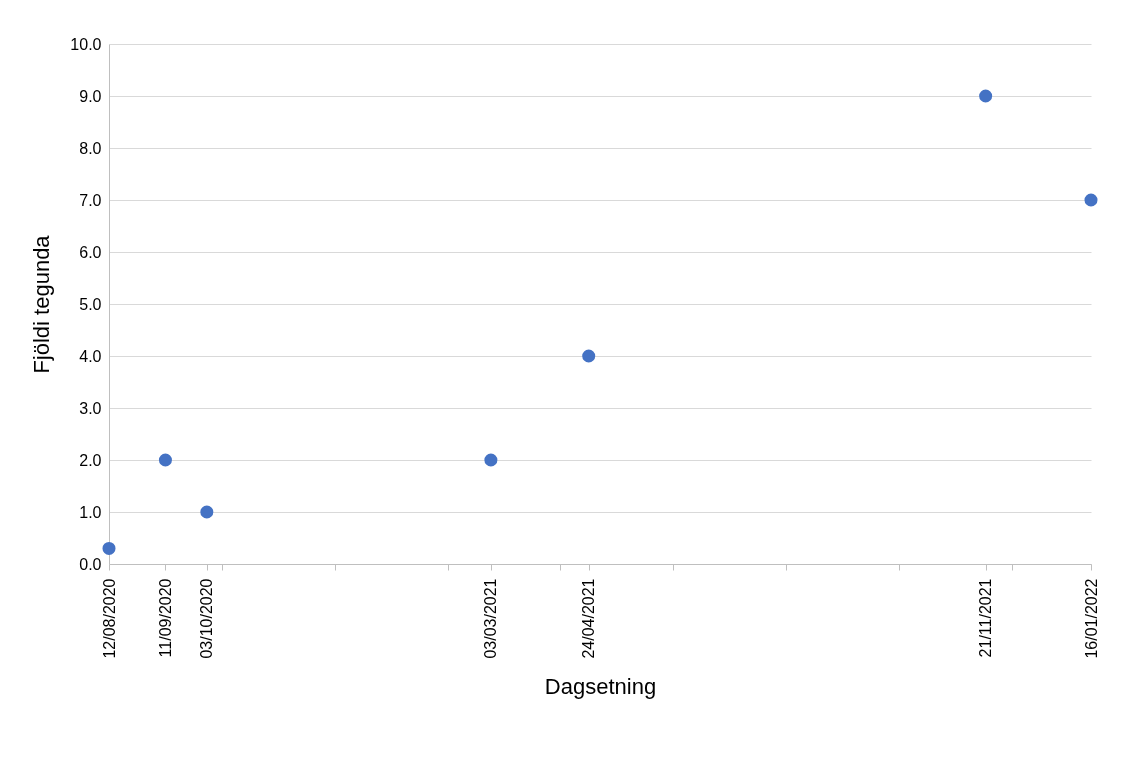 The image size is (1130, 763). What do you see at coordinates (109, 618) in the screenshot?
I see `x-tick-label: 12/08/2020` at bounding box center [109, 618].